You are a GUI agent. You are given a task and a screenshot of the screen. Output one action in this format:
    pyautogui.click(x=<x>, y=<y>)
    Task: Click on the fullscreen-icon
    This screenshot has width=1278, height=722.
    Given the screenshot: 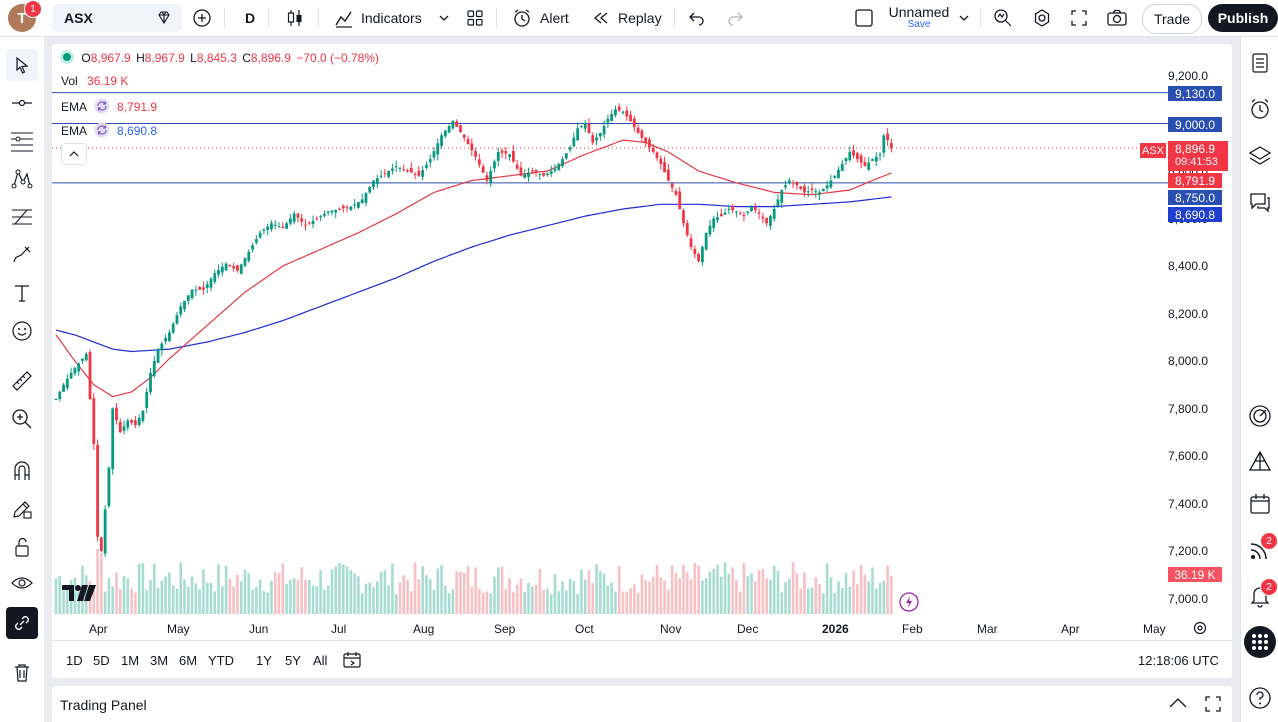 What is the action you would take?
    pyautogui.click(x=1079, y=18)
    